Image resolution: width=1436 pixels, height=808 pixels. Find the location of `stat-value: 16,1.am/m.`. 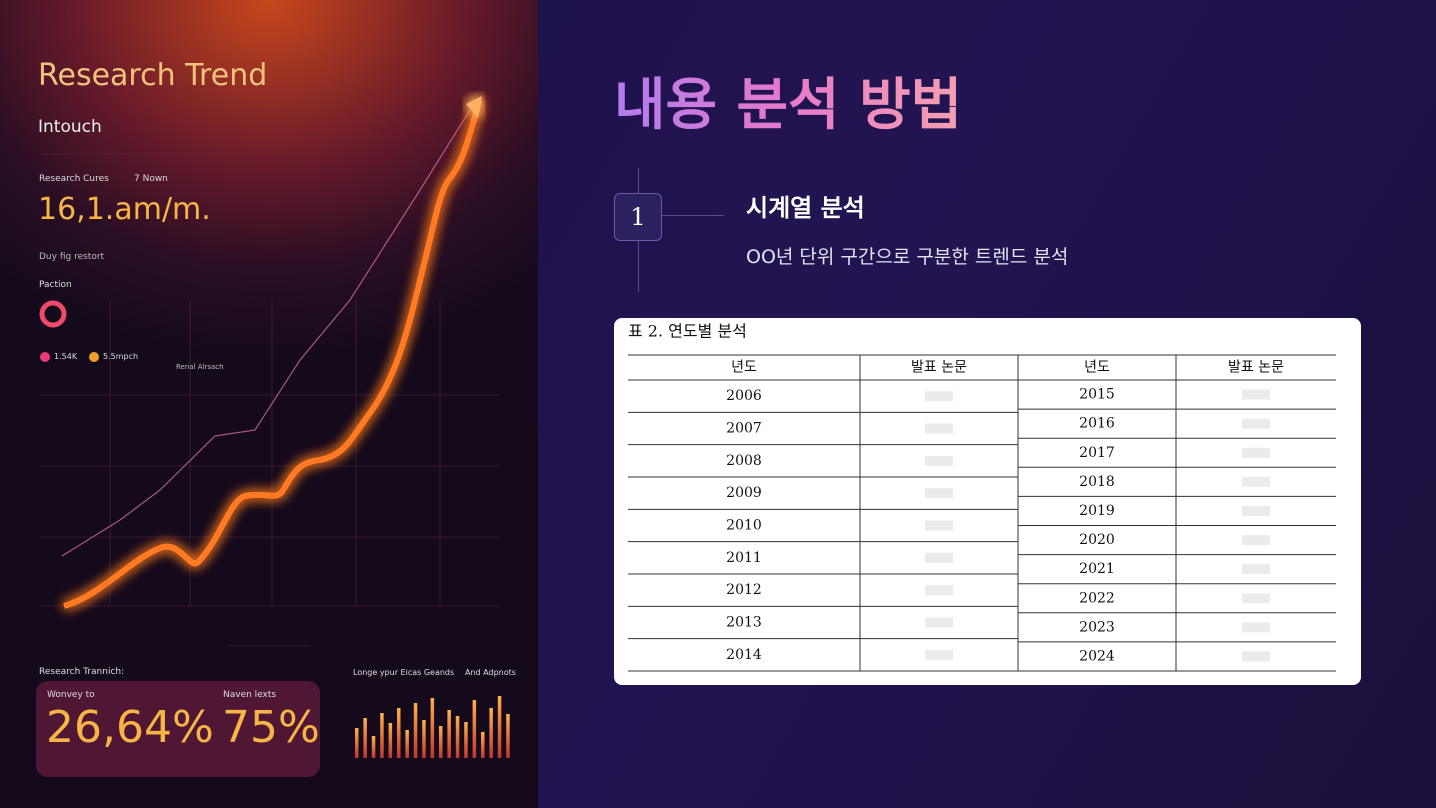

stat-value: 16,1.am/m. is located at coordinates (124, 209).